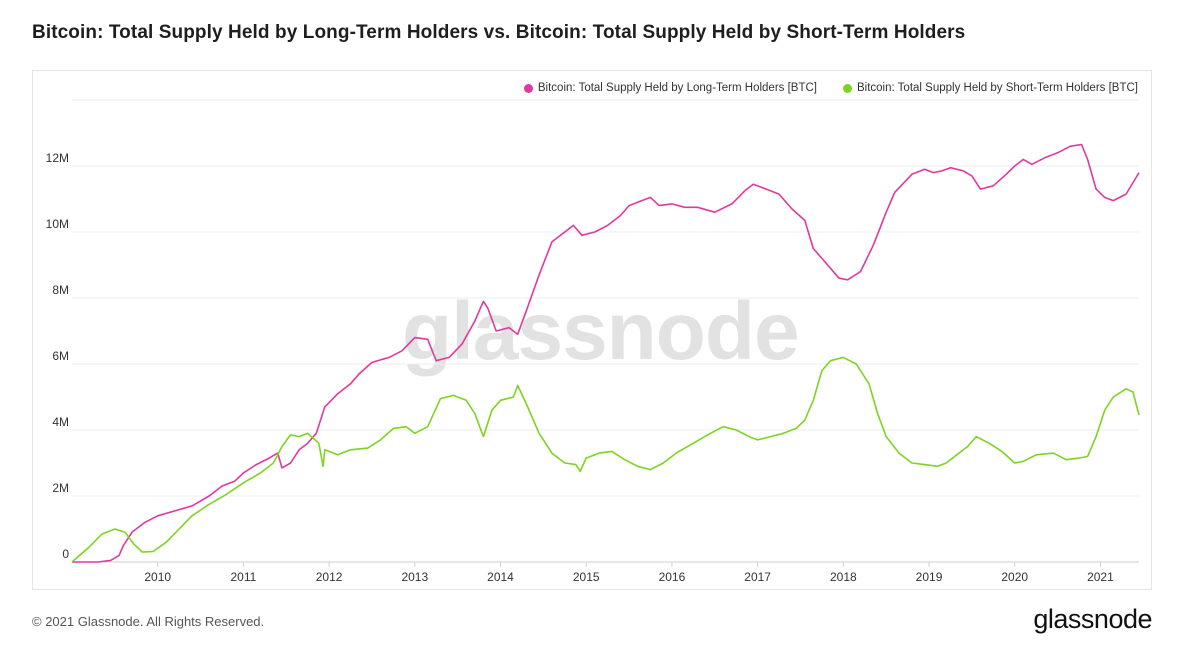 This screenshot has height=658, width=1178. I want to click on x-tick-label-1: 2011, so click(243, 577).